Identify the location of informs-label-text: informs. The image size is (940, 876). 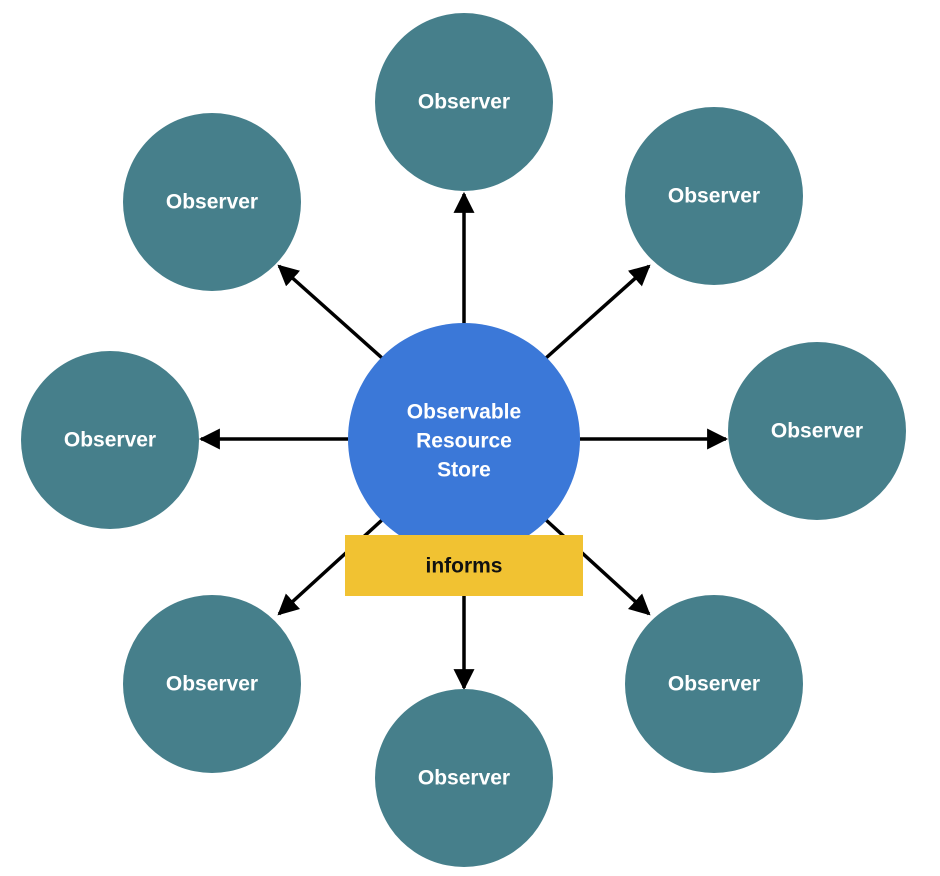
(463, 566).